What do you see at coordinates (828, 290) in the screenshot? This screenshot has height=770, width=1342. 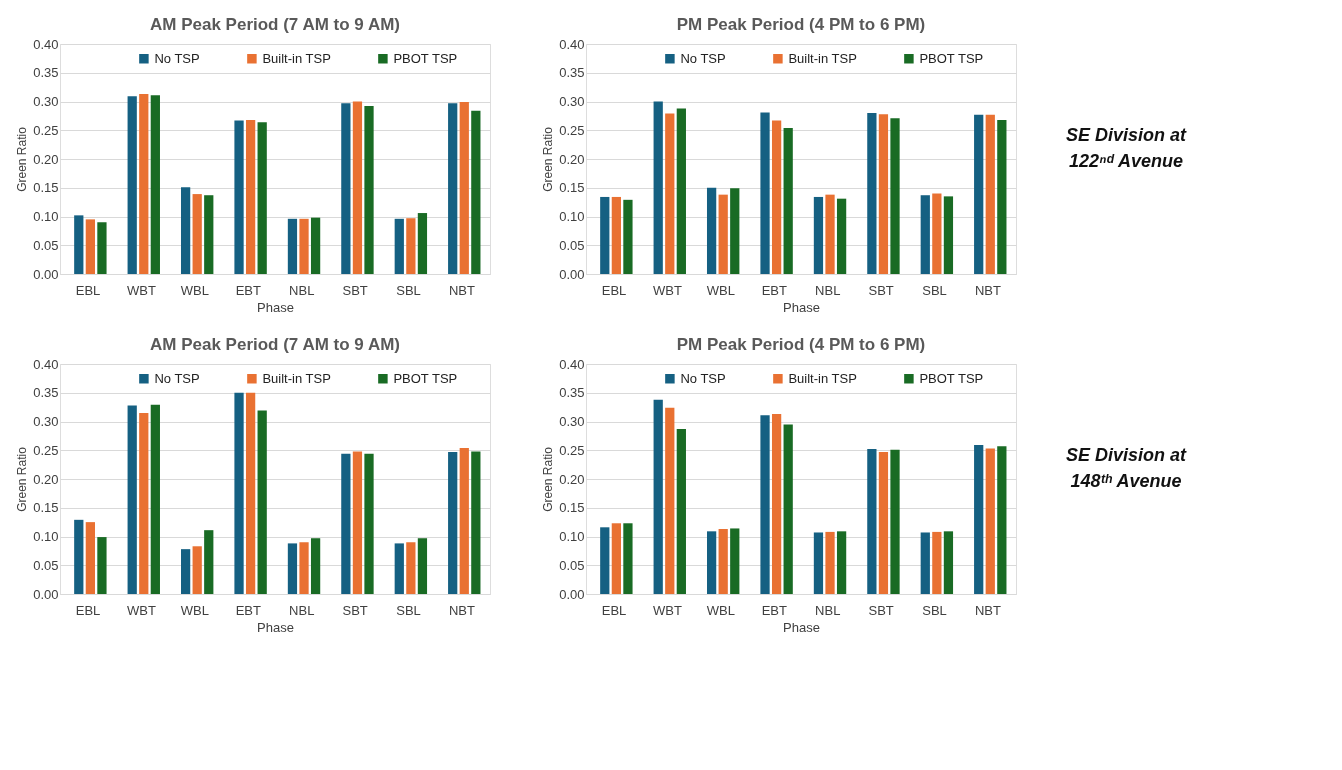 I see `x-tick-label: NBL` at bounding box center [828, 290].